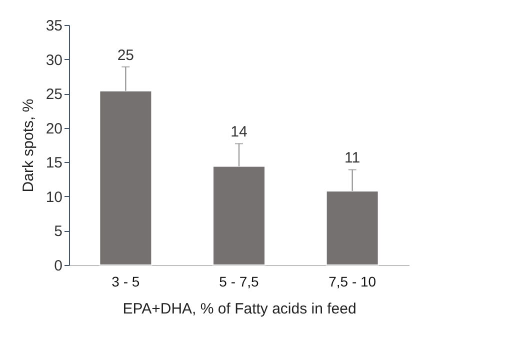  What do you see at coordinates (239, 282) in the screenshot?
I see `x-tick-label: 5 - 7,5` at bounding box center [239, 282].